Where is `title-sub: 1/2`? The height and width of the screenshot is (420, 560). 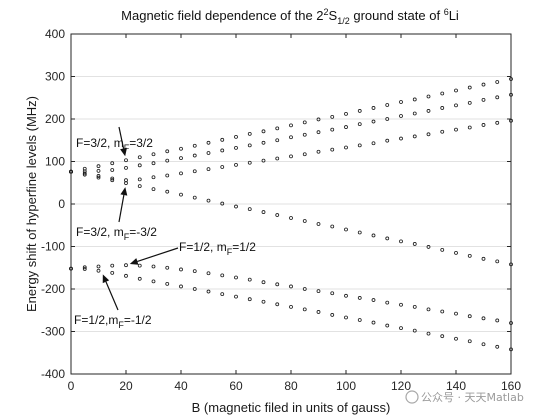 title-sub: 1/2 is located at coordinates (343, 21).